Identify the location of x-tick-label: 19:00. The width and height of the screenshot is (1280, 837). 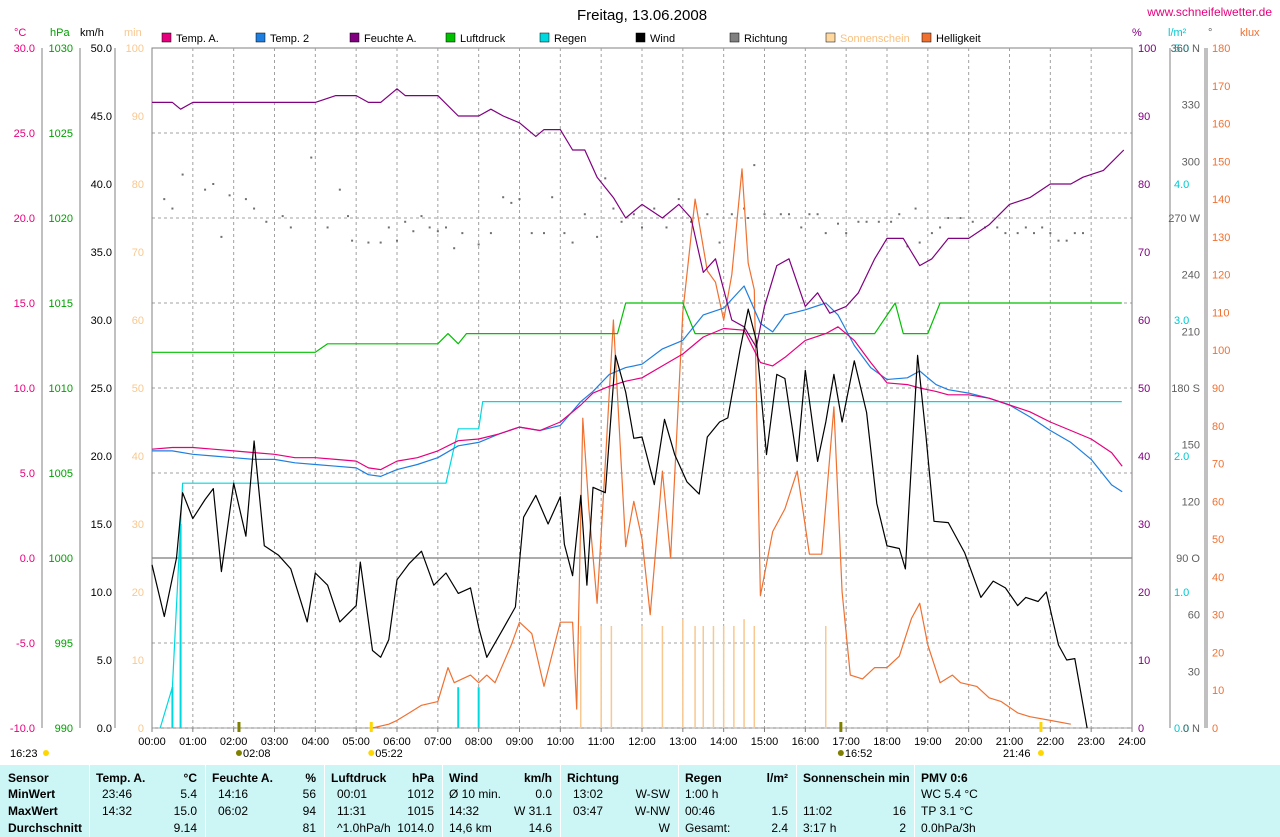
(928, 742).